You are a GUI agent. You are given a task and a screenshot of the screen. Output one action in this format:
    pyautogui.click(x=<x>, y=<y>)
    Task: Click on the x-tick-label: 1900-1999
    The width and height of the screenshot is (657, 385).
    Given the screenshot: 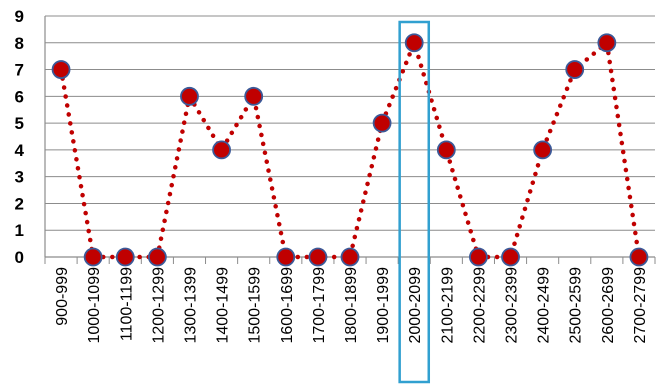 What is the action you would take?
    pyautogui.click(x=383, y=305)
    